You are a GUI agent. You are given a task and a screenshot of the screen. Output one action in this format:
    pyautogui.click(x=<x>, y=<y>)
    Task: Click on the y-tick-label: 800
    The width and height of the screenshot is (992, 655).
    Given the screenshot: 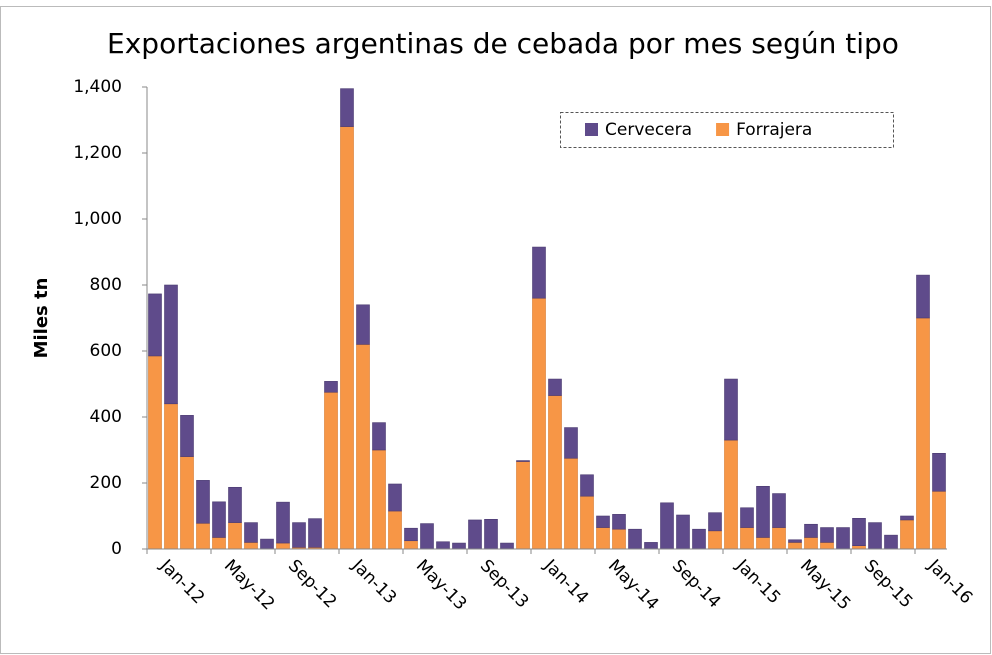 What is the action you would take?
    pyautogui.click(x=106, y=285)
    